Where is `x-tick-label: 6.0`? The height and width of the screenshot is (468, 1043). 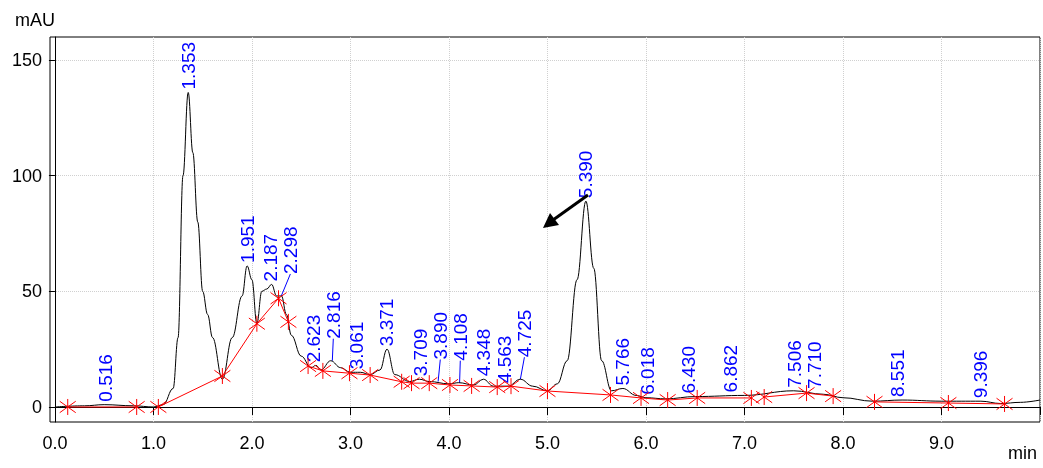
x-tick-label: 6.0 is located at coordinates (646, 443).